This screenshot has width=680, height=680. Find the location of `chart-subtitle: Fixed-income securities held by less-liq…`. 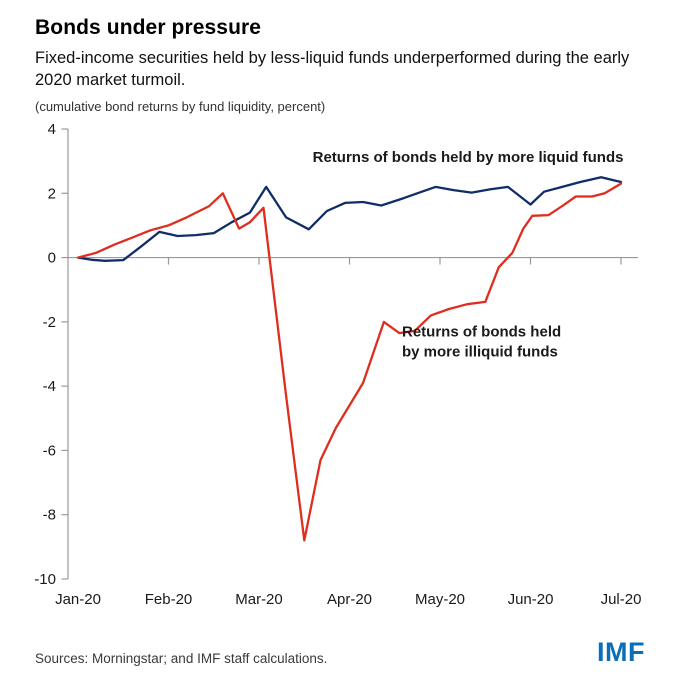

chart-subtitle: Fixed-income securities held by less-liq… is located at coordinates (332, 69).